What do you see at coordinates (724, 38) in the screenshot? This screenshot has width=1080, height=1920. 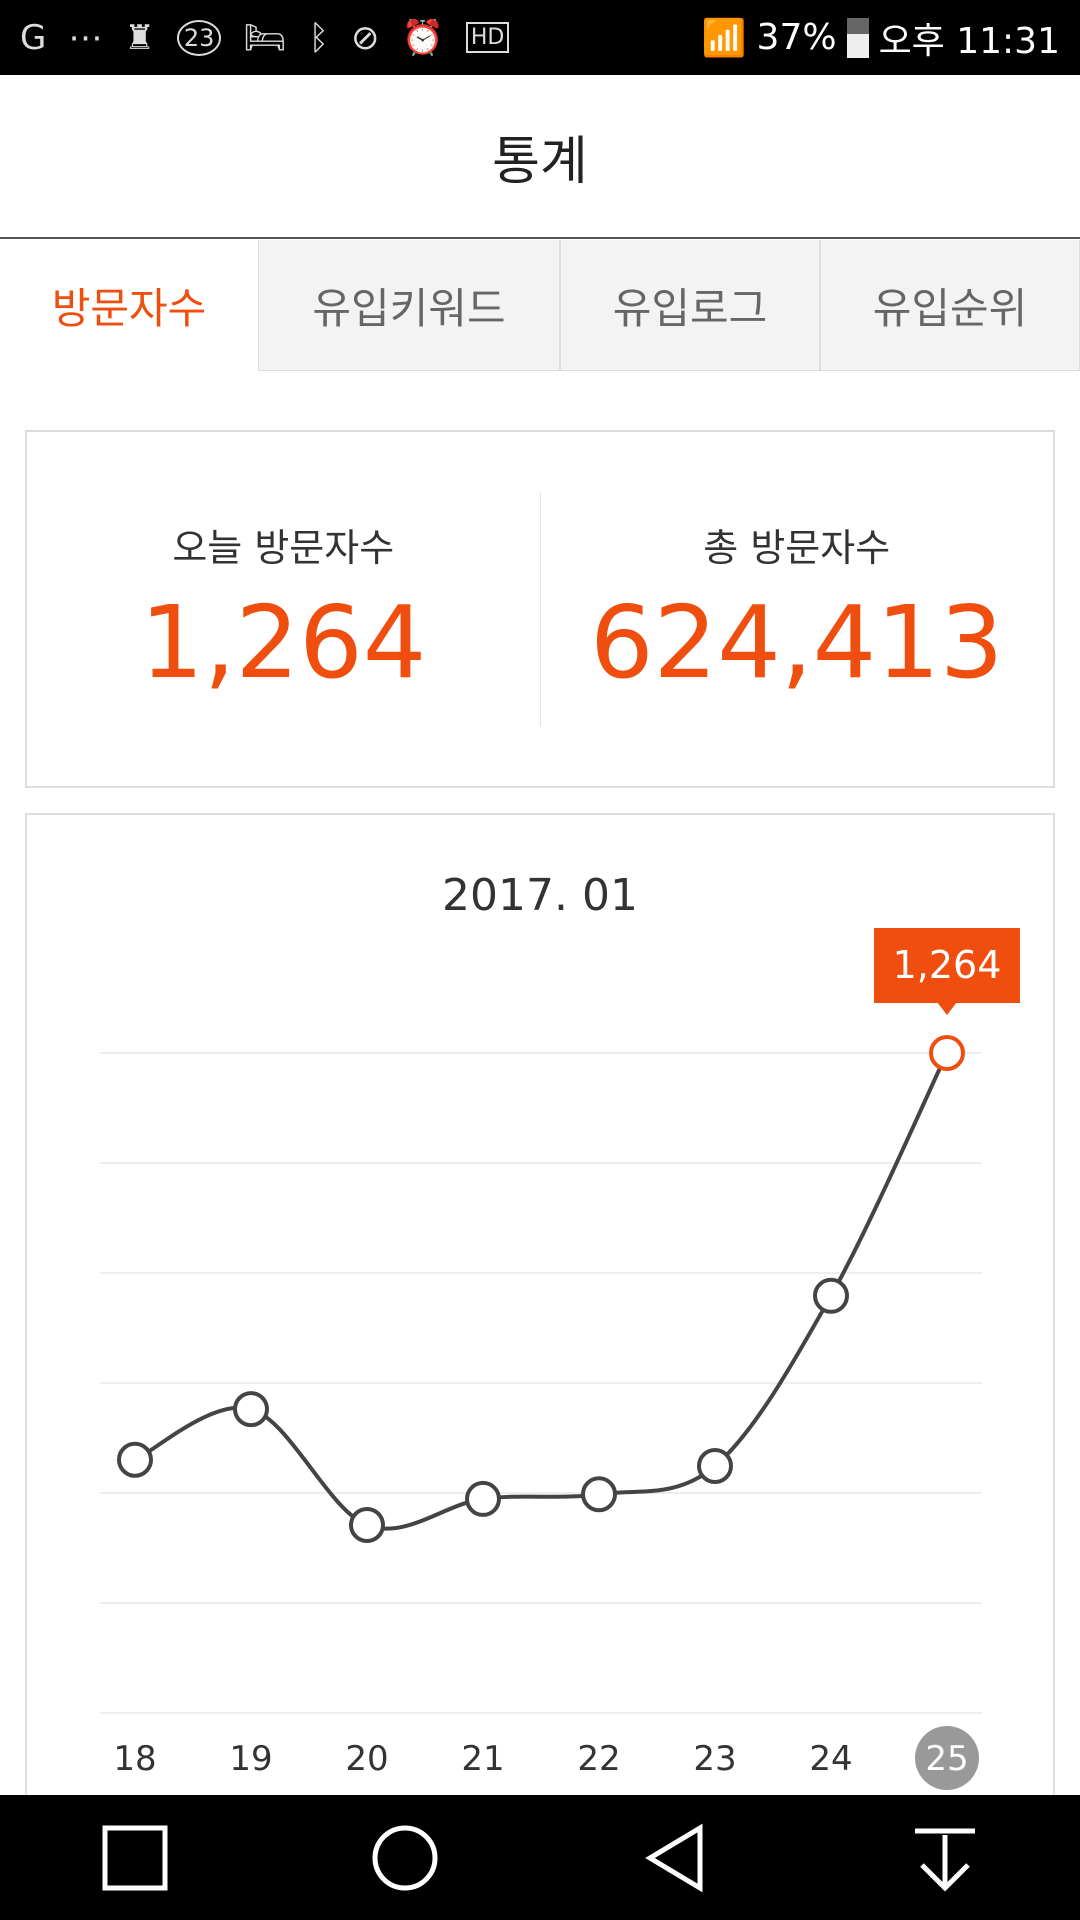 I see `wifi-lock-icon: 📶` at bounding box center [724, 38].